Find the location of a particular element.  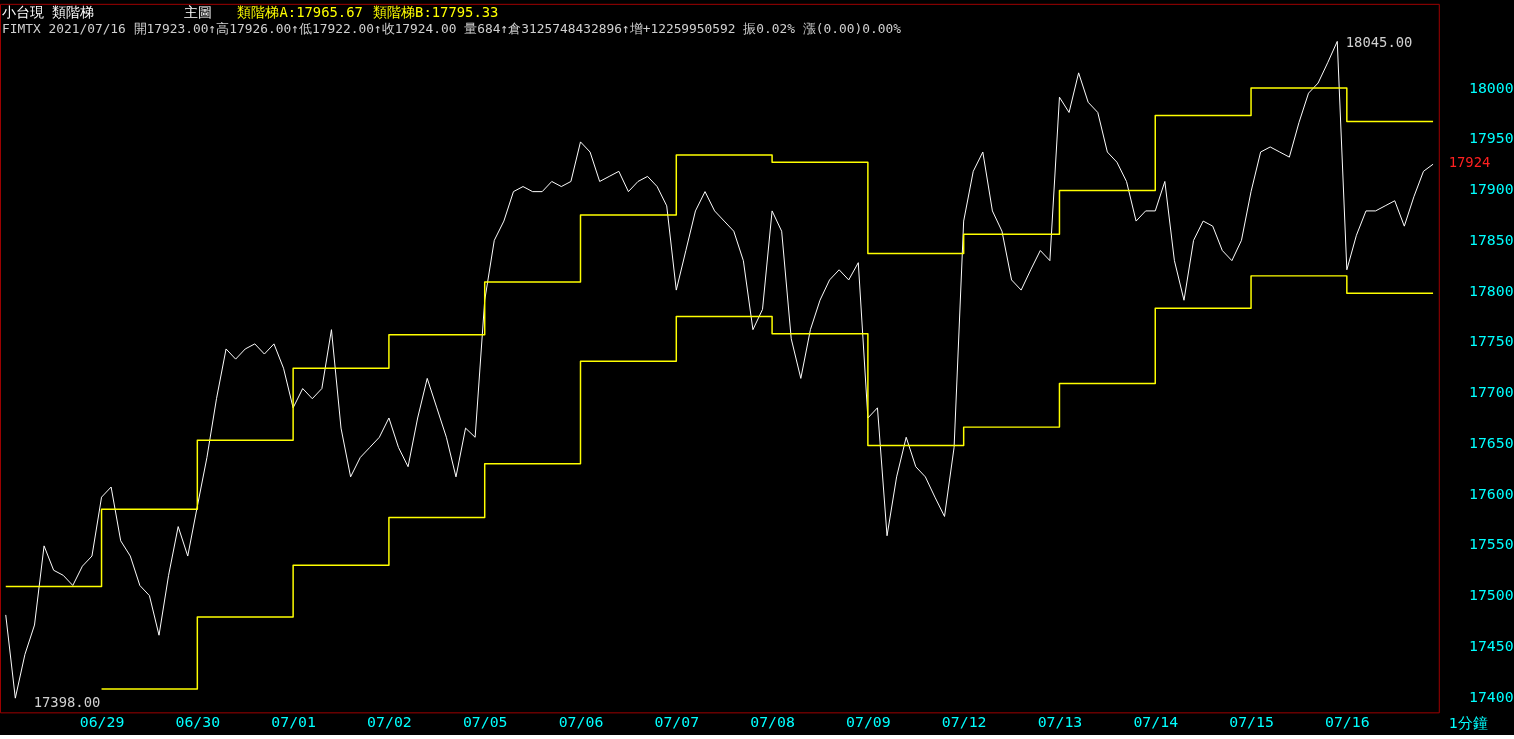

x-tick-label: 07/14 is located at coordinates (1156, 721).